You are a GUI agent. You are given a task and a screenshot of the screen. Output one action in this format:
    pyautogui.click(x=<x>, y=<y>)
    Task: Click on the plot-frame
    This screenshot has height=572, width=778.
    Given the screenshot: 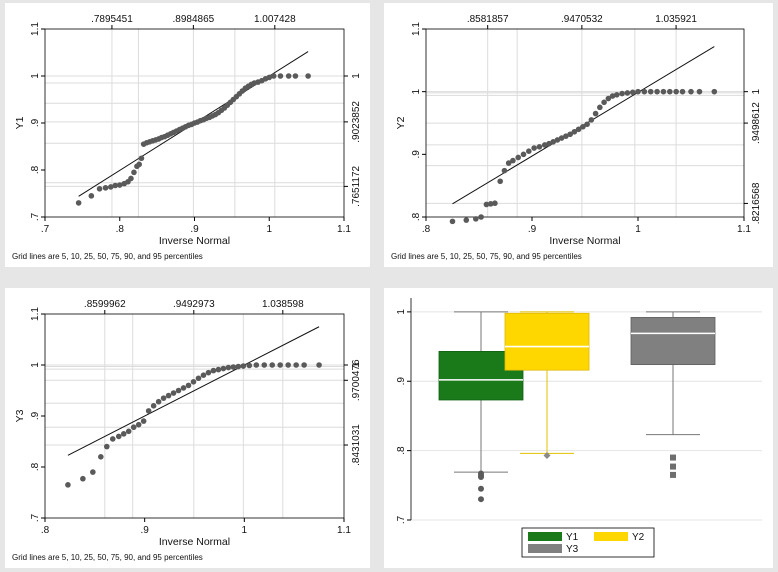 What is the action you would take?
    pyautogui.click(x=194, y=416)
    